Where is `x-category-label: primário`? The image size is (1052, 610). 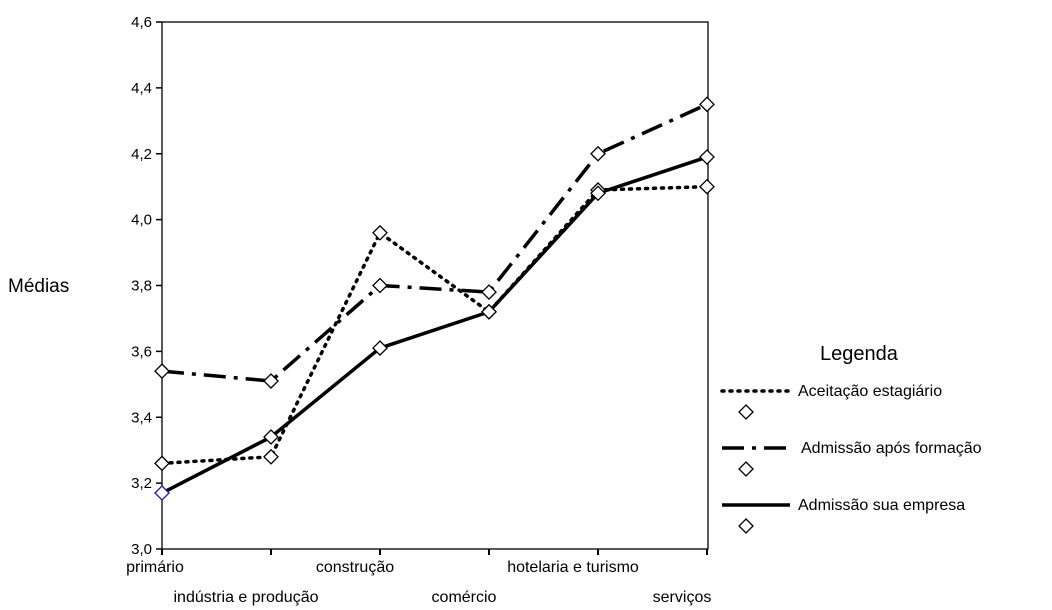
x-category-label: primário is located at coordinates (155, 567).